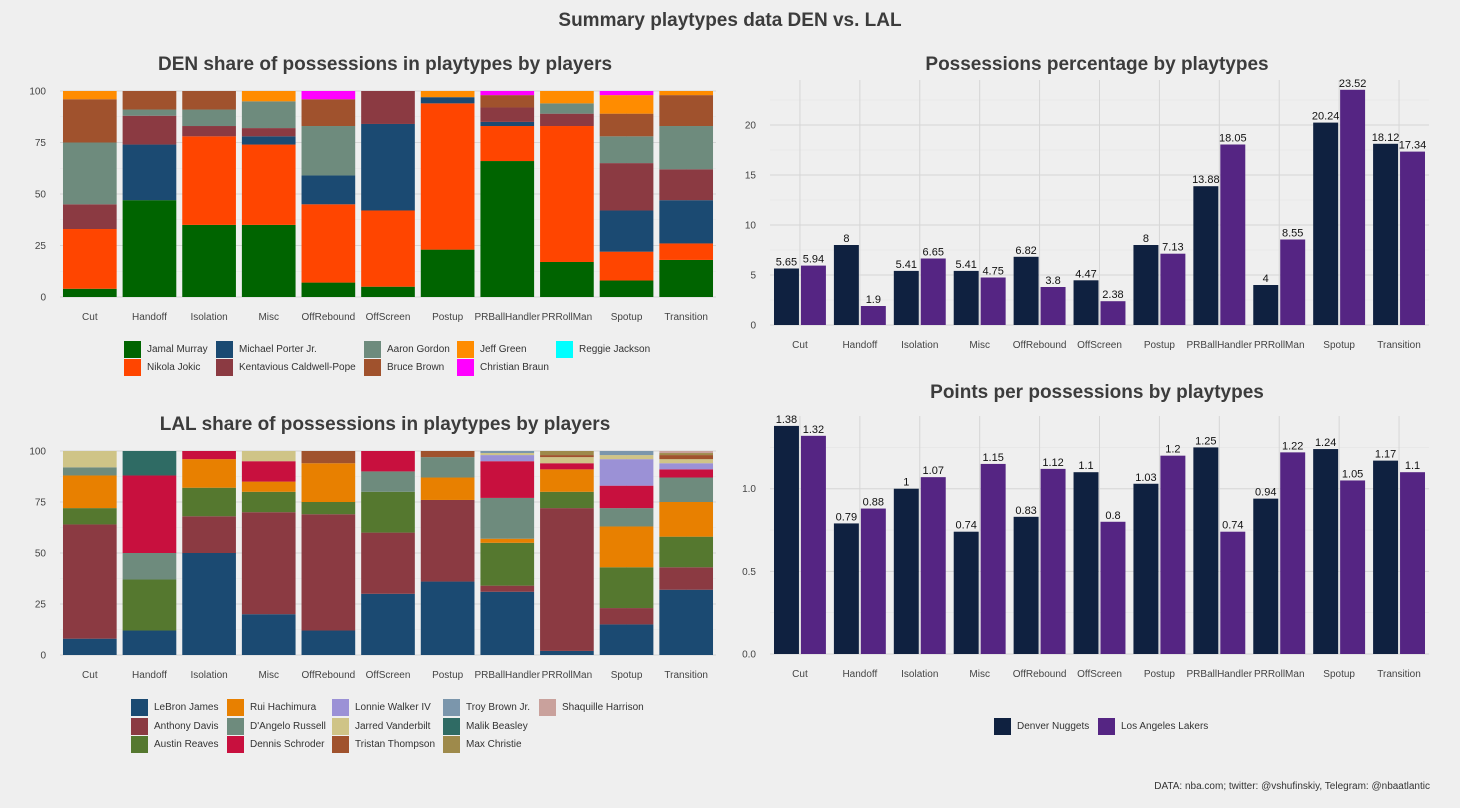 The image size is (1460, 808). Describe the element at coordinates (388, 167) in the screenshot. I see `bar-offscreen-michael-porter-jr` at that location.